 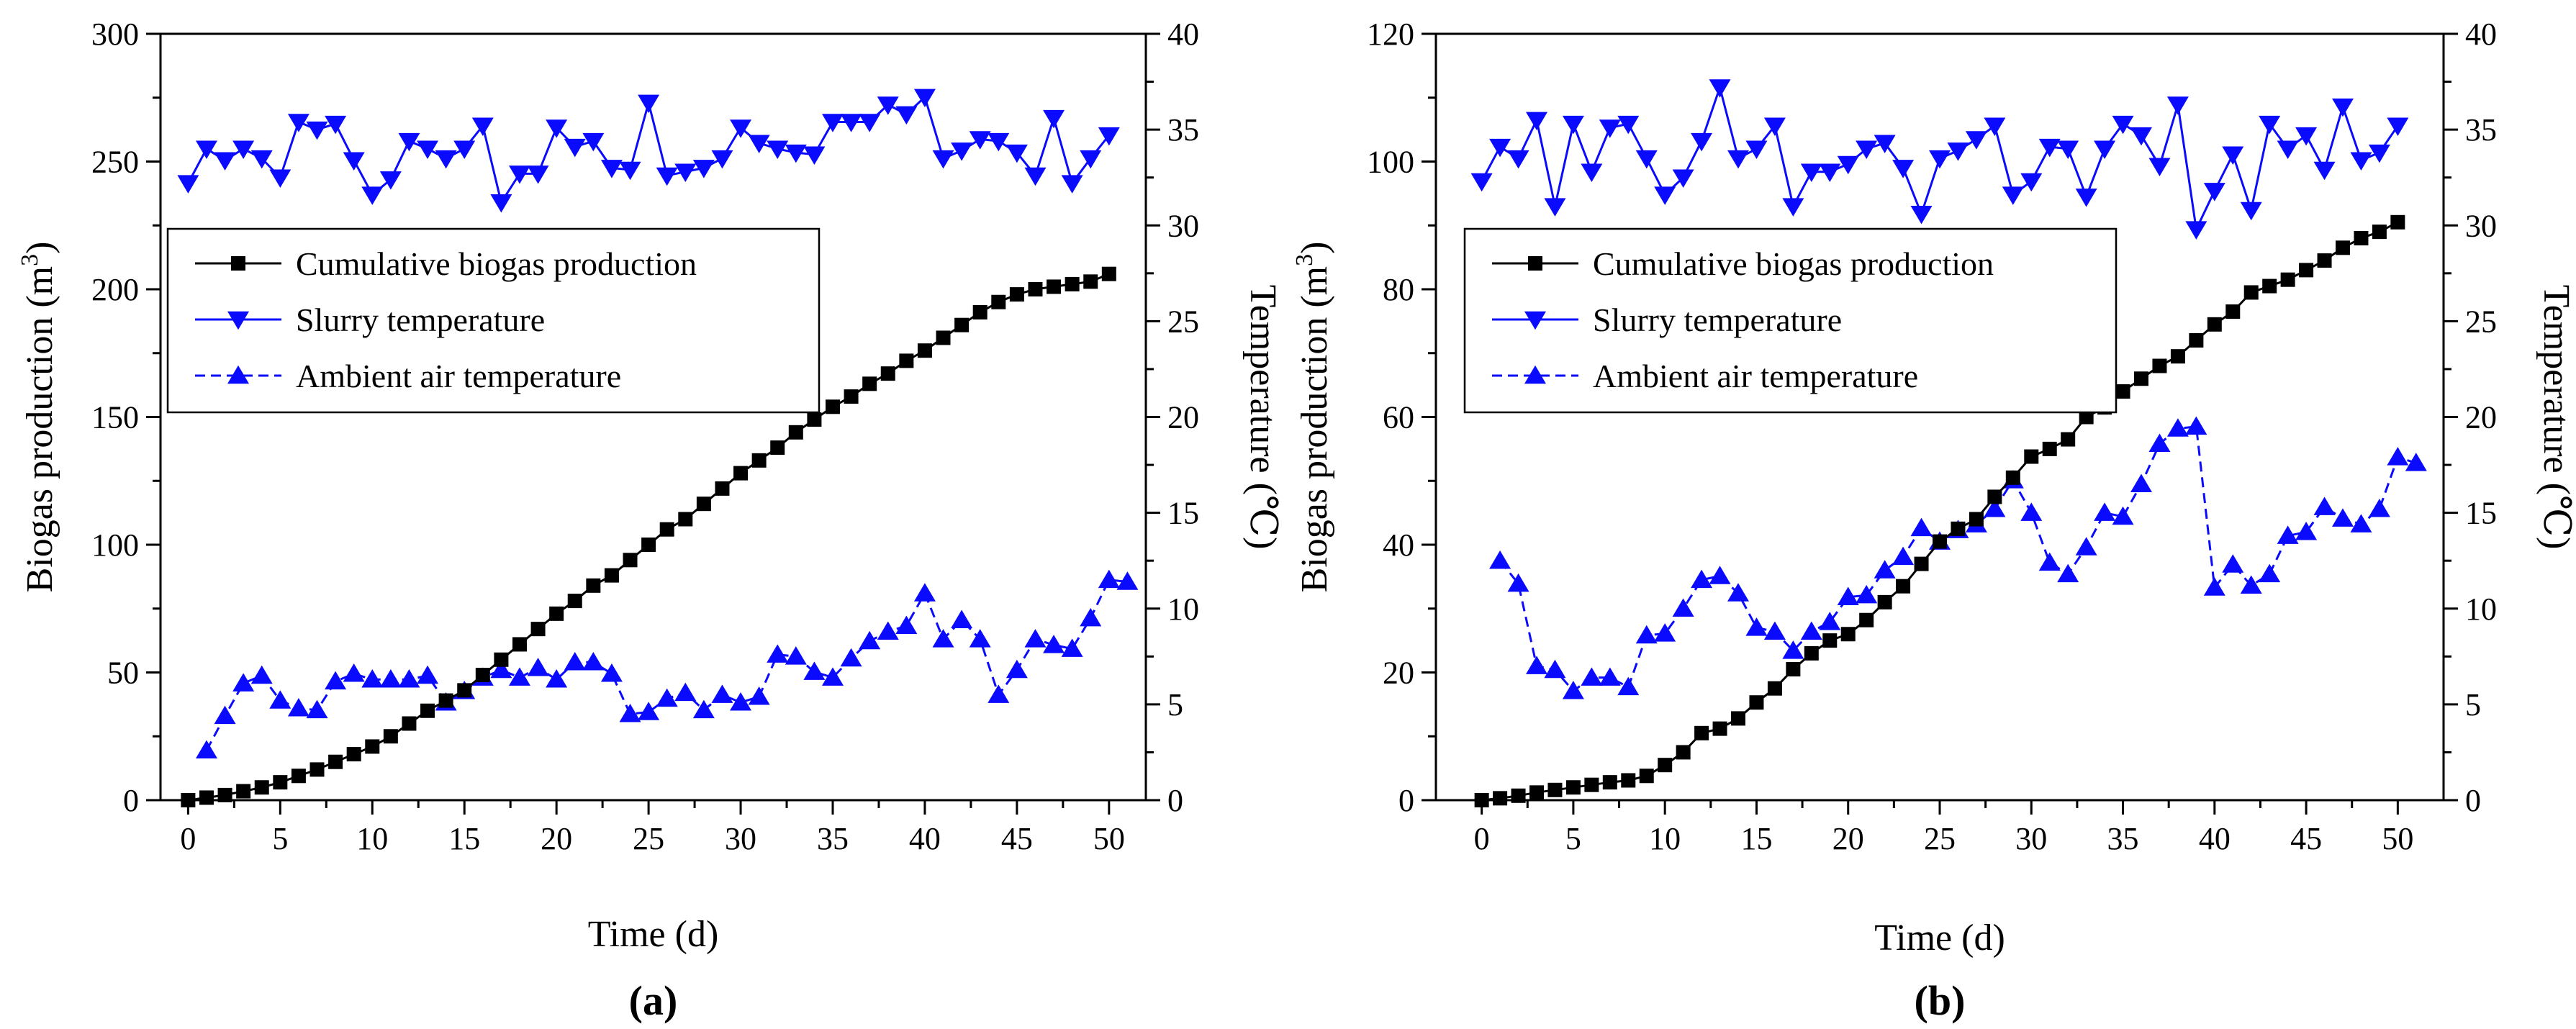 What do you see at coordinates (2123, 839) in the screenshot?
I see `x-tick-label: 35` at bounding box center [2123, 839].